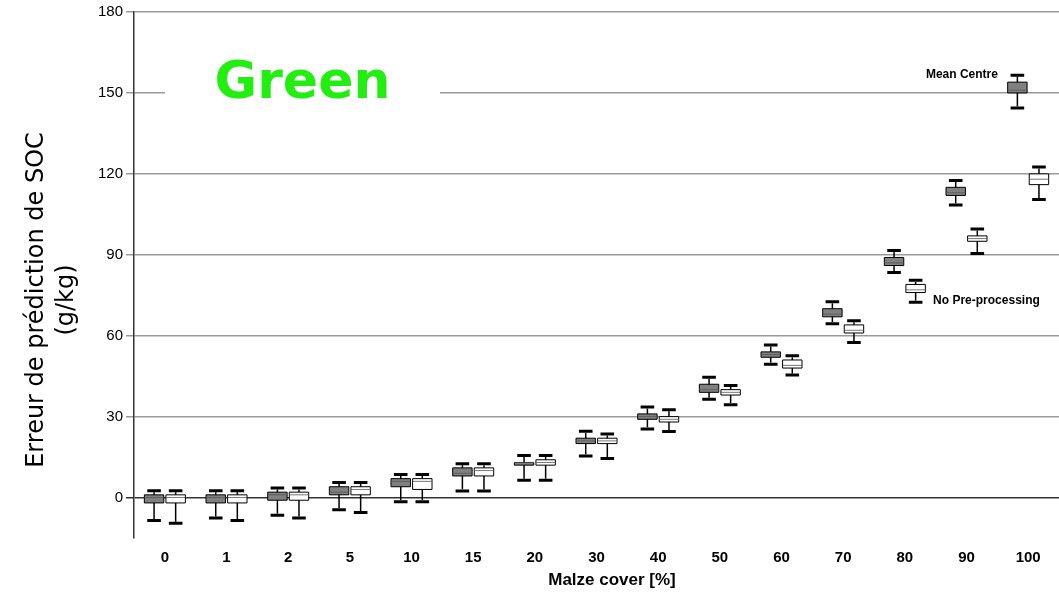 The height and width of the screenshot is (600, 1059). I want to click on y-tick-label: 30, so click(115, 415).